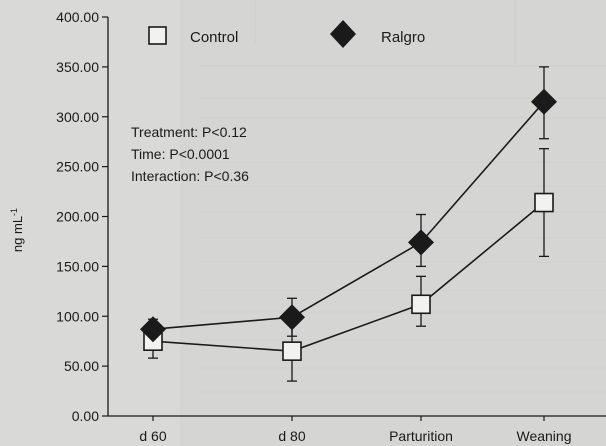 This screenshot has height=446, width=606. What do you see at coordinates (77, 67) in the screenshot?
I see `y-tick-label: 350.00` at bounding box center [77, 67].